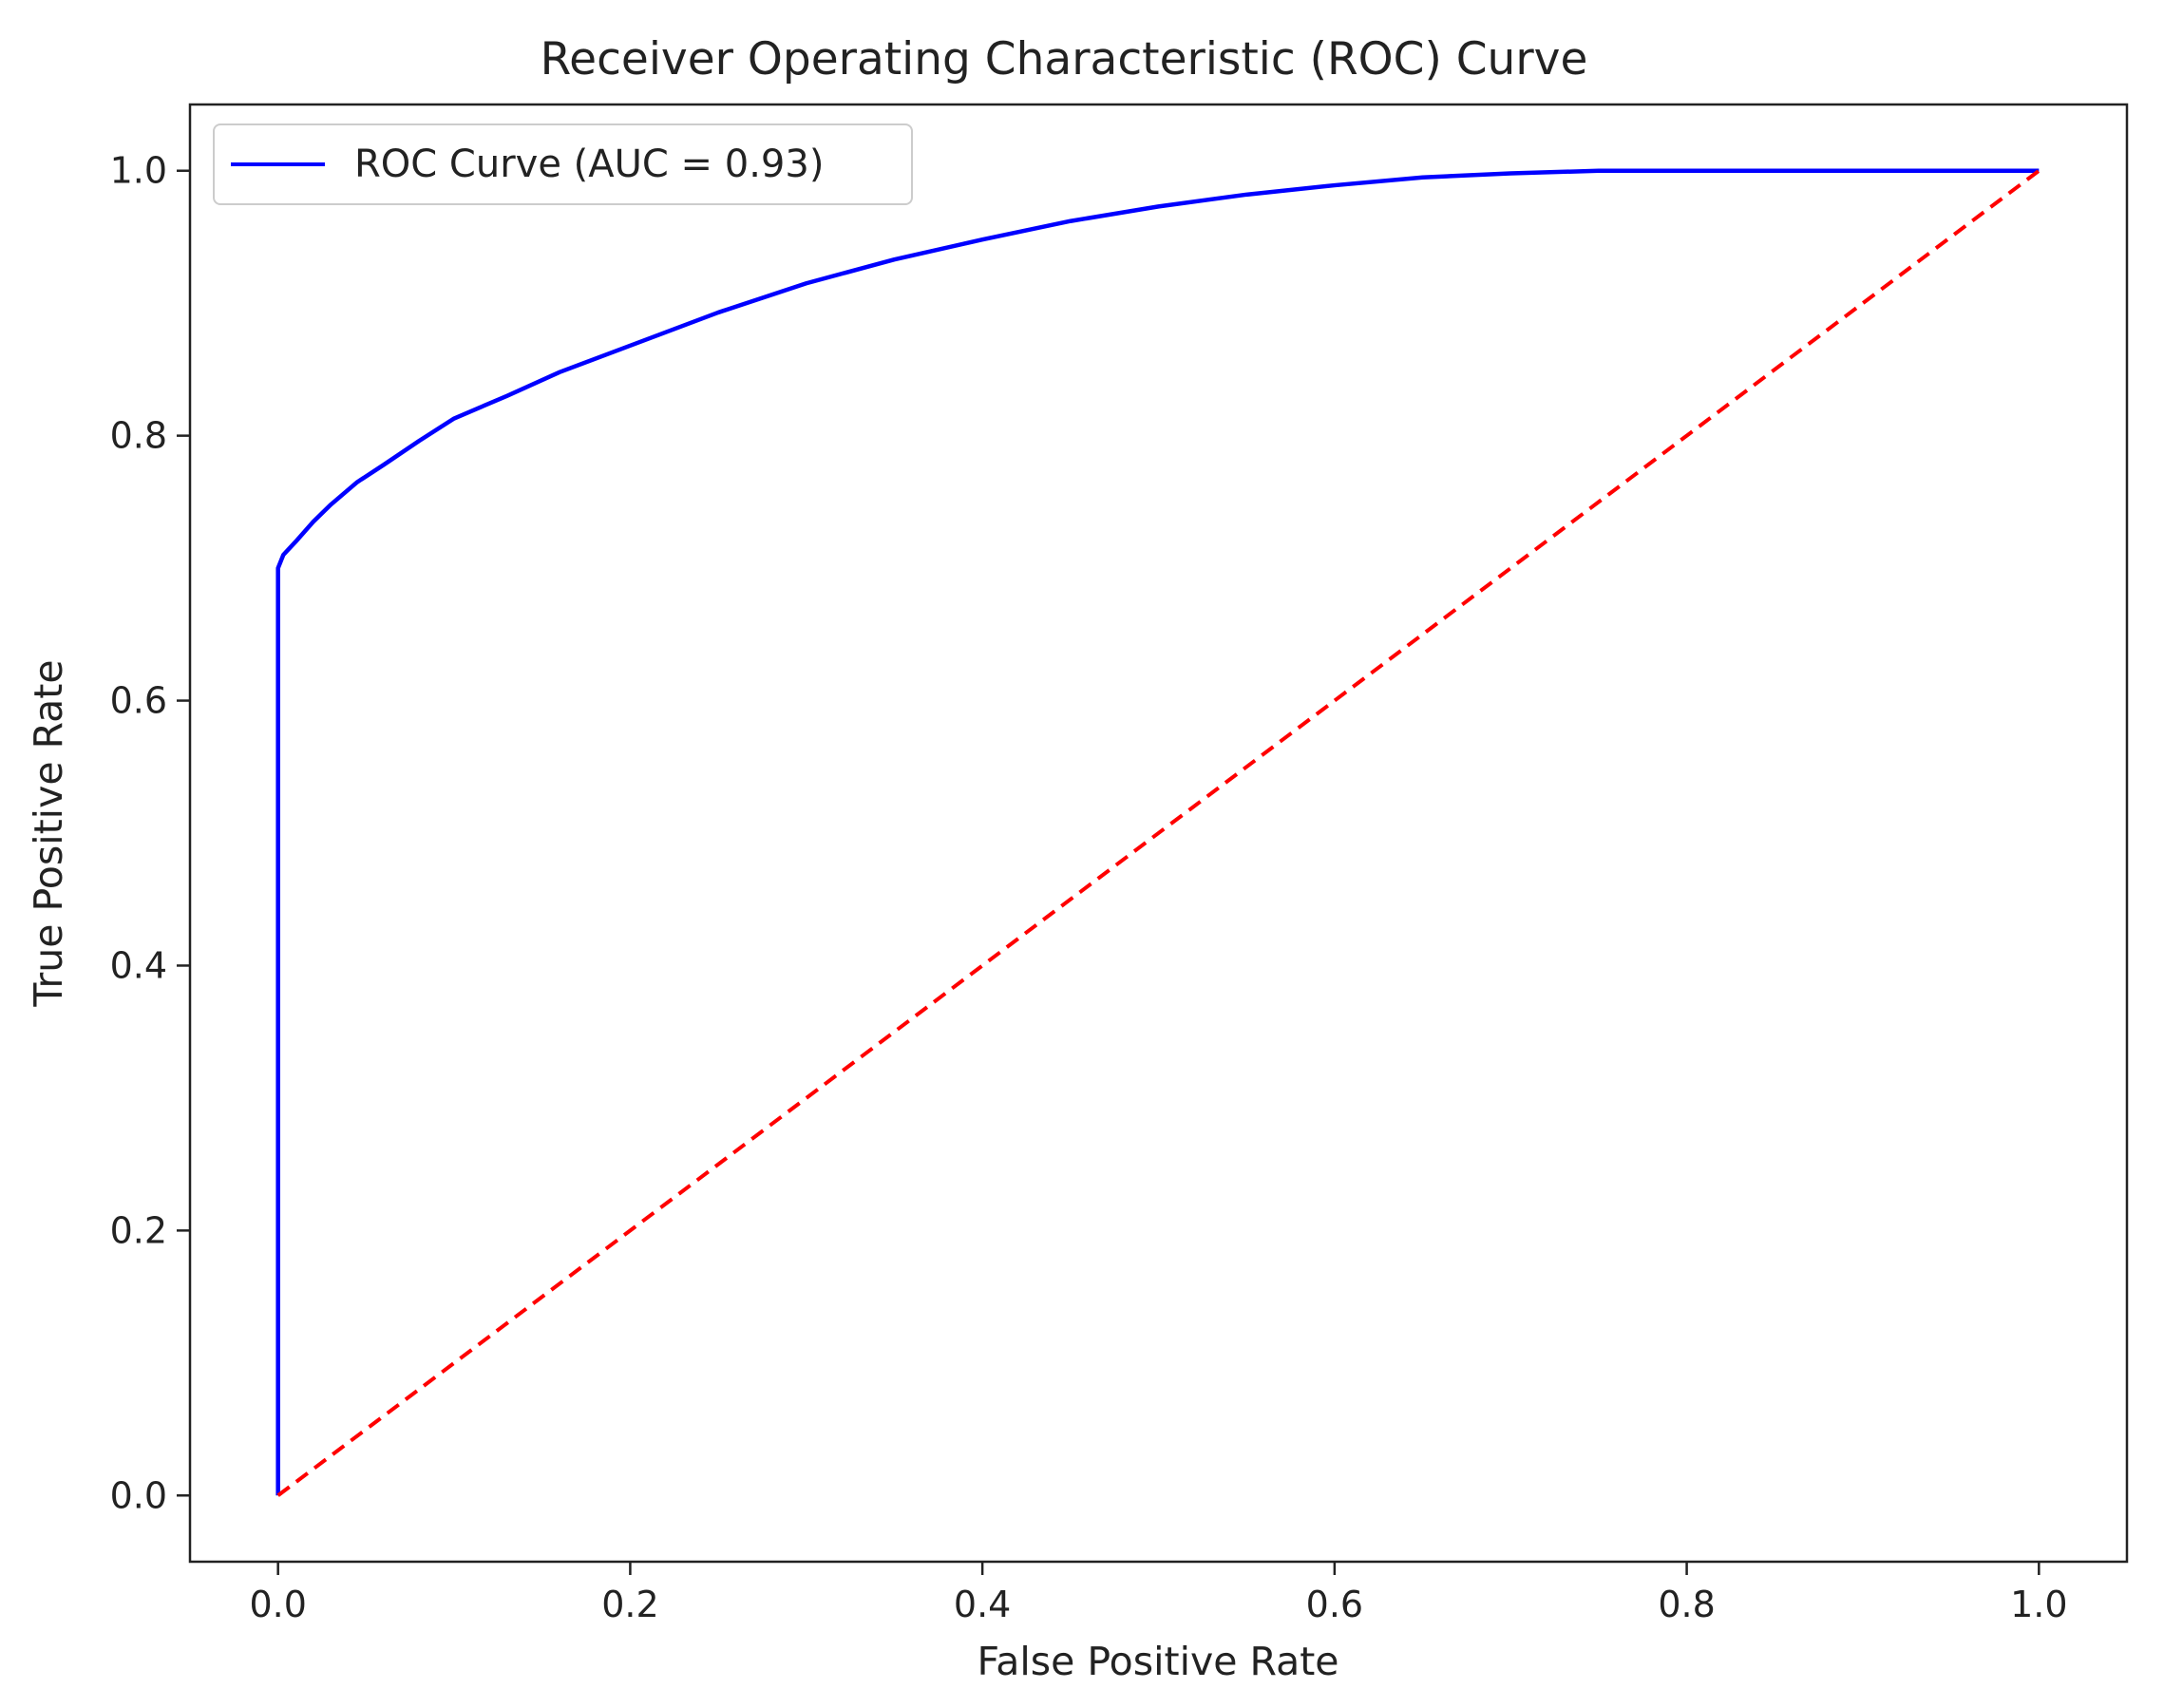 The image size is (2164, 1708). Describe the element at coordinates (1334, 1604) in the screenshot. I see `x-tick-label: 0.6` at that location.